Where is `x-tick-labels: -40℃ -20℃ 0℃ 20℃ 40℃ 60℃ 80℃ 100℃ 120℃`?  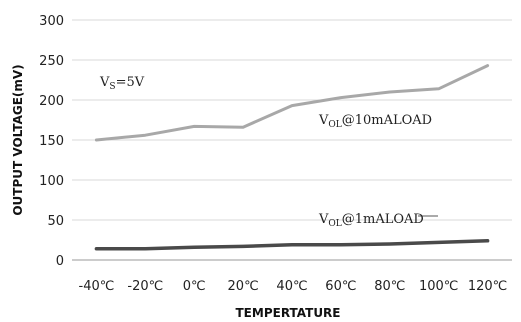 x-tick-labels: -40℃ -20℃ 0℃ 20℃ 40℃ 60℃ 80℃ 100℃ 120℃ is located at coordinates (293, 286).